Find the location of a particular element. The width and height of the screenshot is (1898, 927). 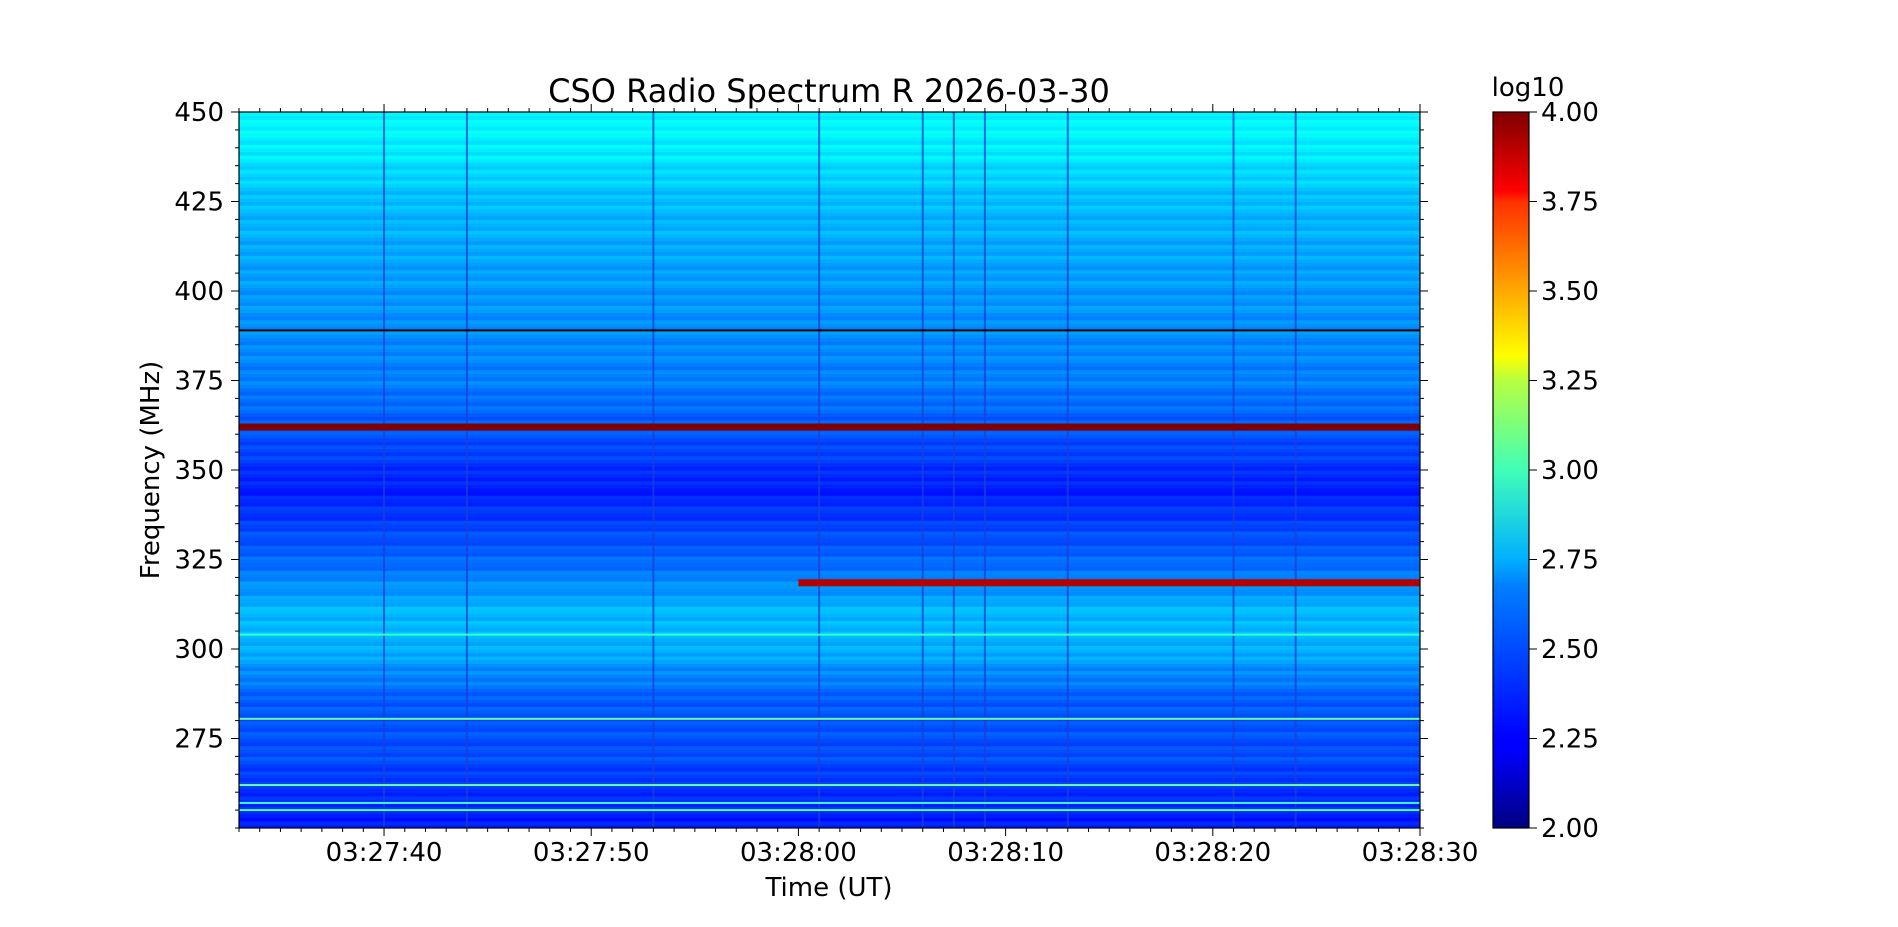

y-tick-label: 300 is located at coordinates (199, 650).